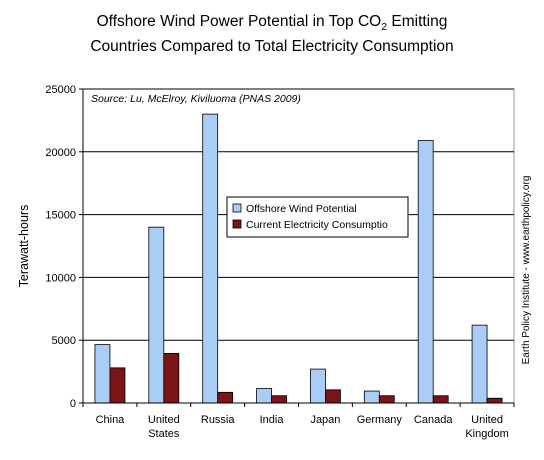 The height and width of the screenshot is (460, 544). Describe the element at coordinates (24, 246) in the screenshot. I see `y-axis-label: Terawatt-hours` at that location.